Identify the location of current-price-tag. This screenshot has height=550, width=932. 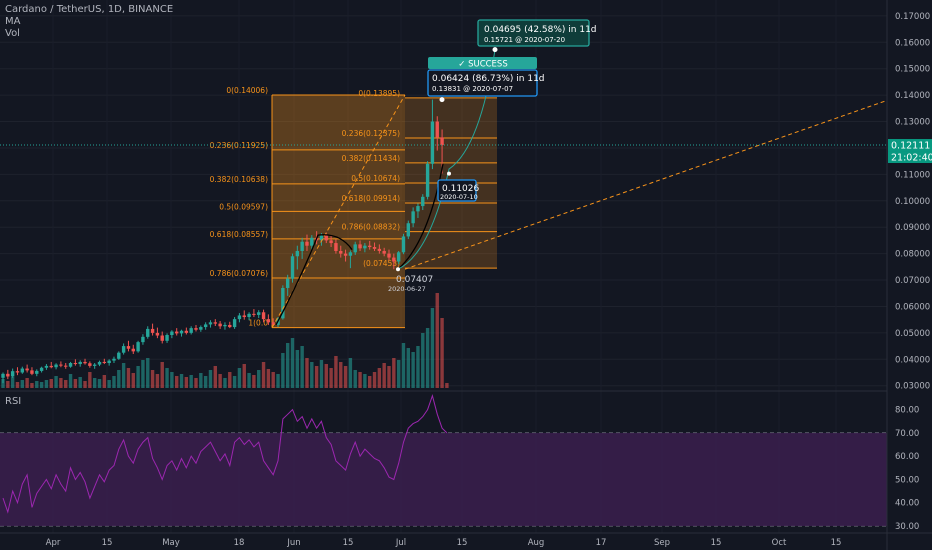
(910, 145).